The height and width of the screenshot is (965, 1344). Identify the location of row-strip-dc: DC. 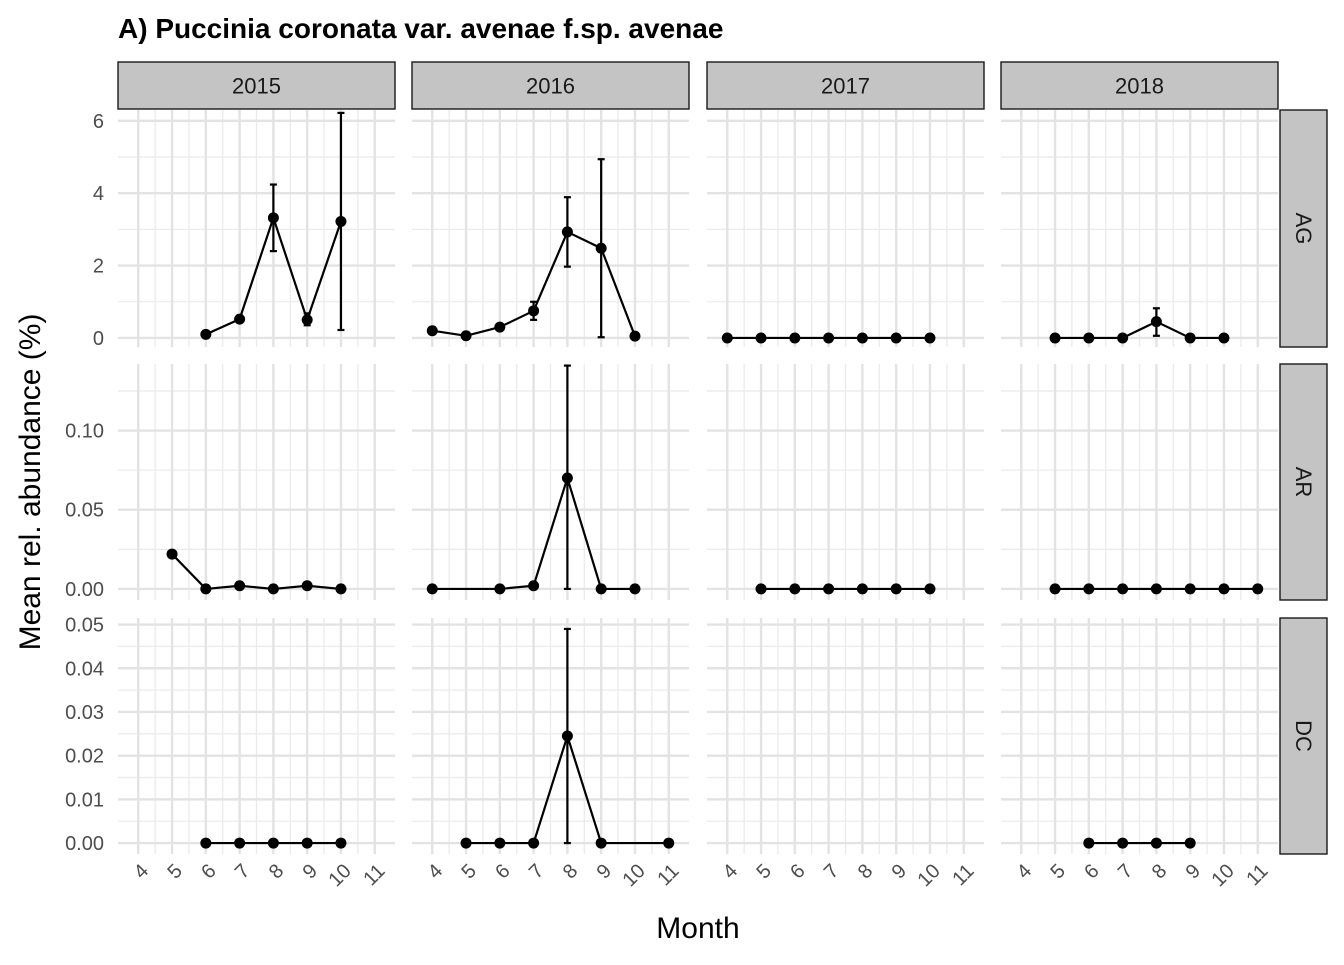
(1303, 736).